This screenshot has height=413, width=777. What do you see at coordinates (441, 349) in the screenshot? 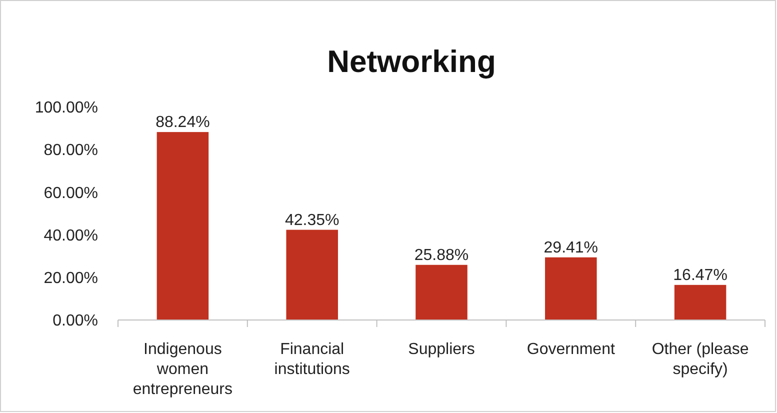
I see `x-tick-label: Suppliers` at bounding box center [441, 349].